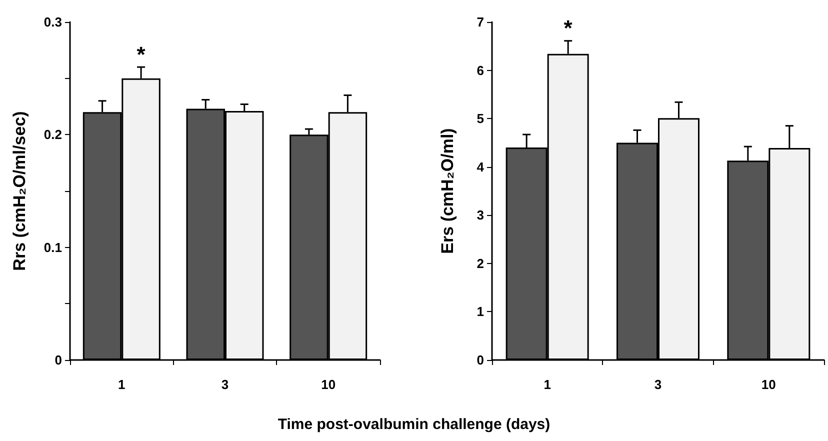 The height and width of the screenshot is (441, 828). I want to click on y-tick-label: 2, so click(480, 263).